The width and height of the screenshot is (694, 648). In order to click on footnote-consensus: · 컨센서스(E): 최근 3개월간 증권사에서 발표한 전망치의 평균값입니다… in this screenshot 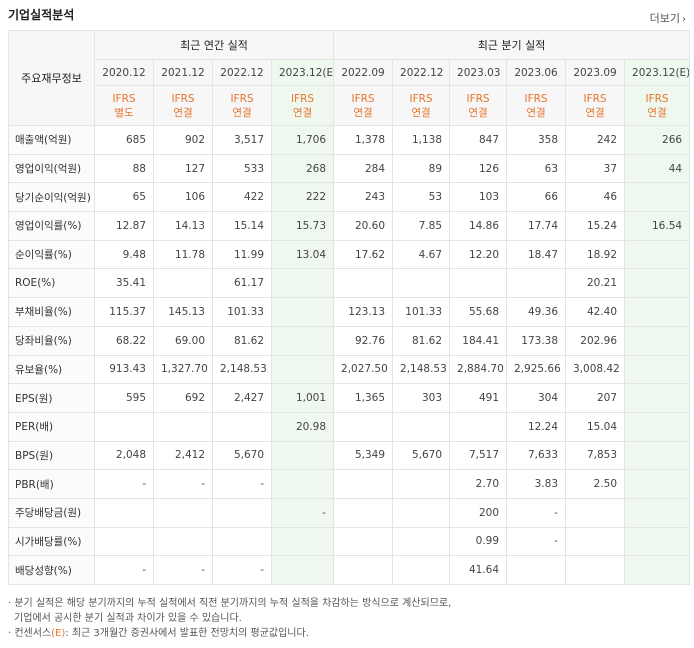, I will do `click(229, 633)`.